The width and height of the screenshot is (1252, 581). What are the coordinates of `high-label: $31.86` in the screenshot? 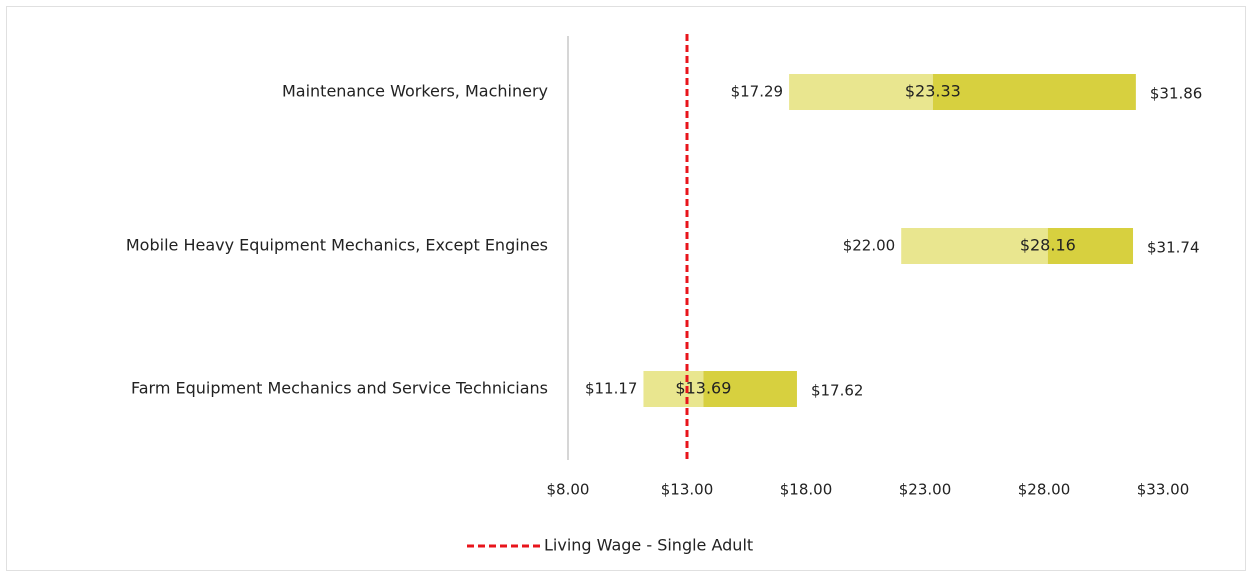 It's located at (1176, 94).